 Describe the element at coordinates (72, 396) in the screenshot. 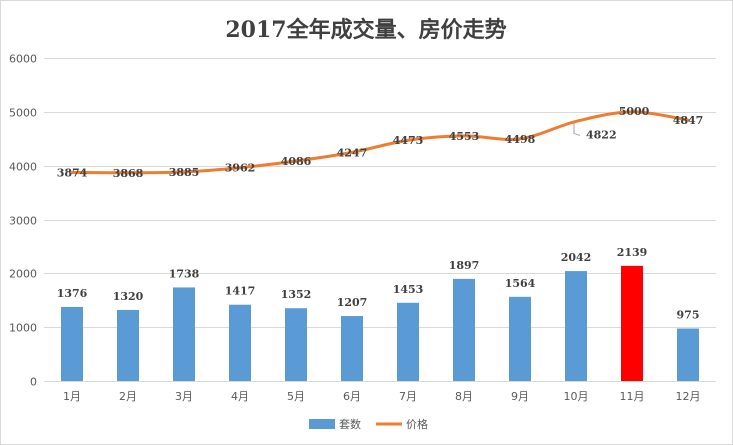

I see `x-tick-label: 1月` at that location.